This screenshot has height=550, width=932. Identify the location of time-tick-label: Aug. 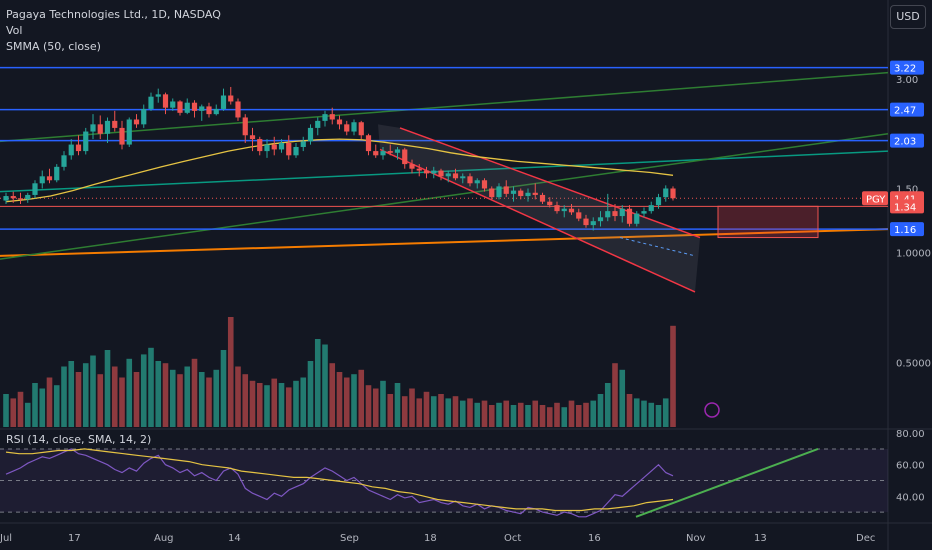
(164, 538).